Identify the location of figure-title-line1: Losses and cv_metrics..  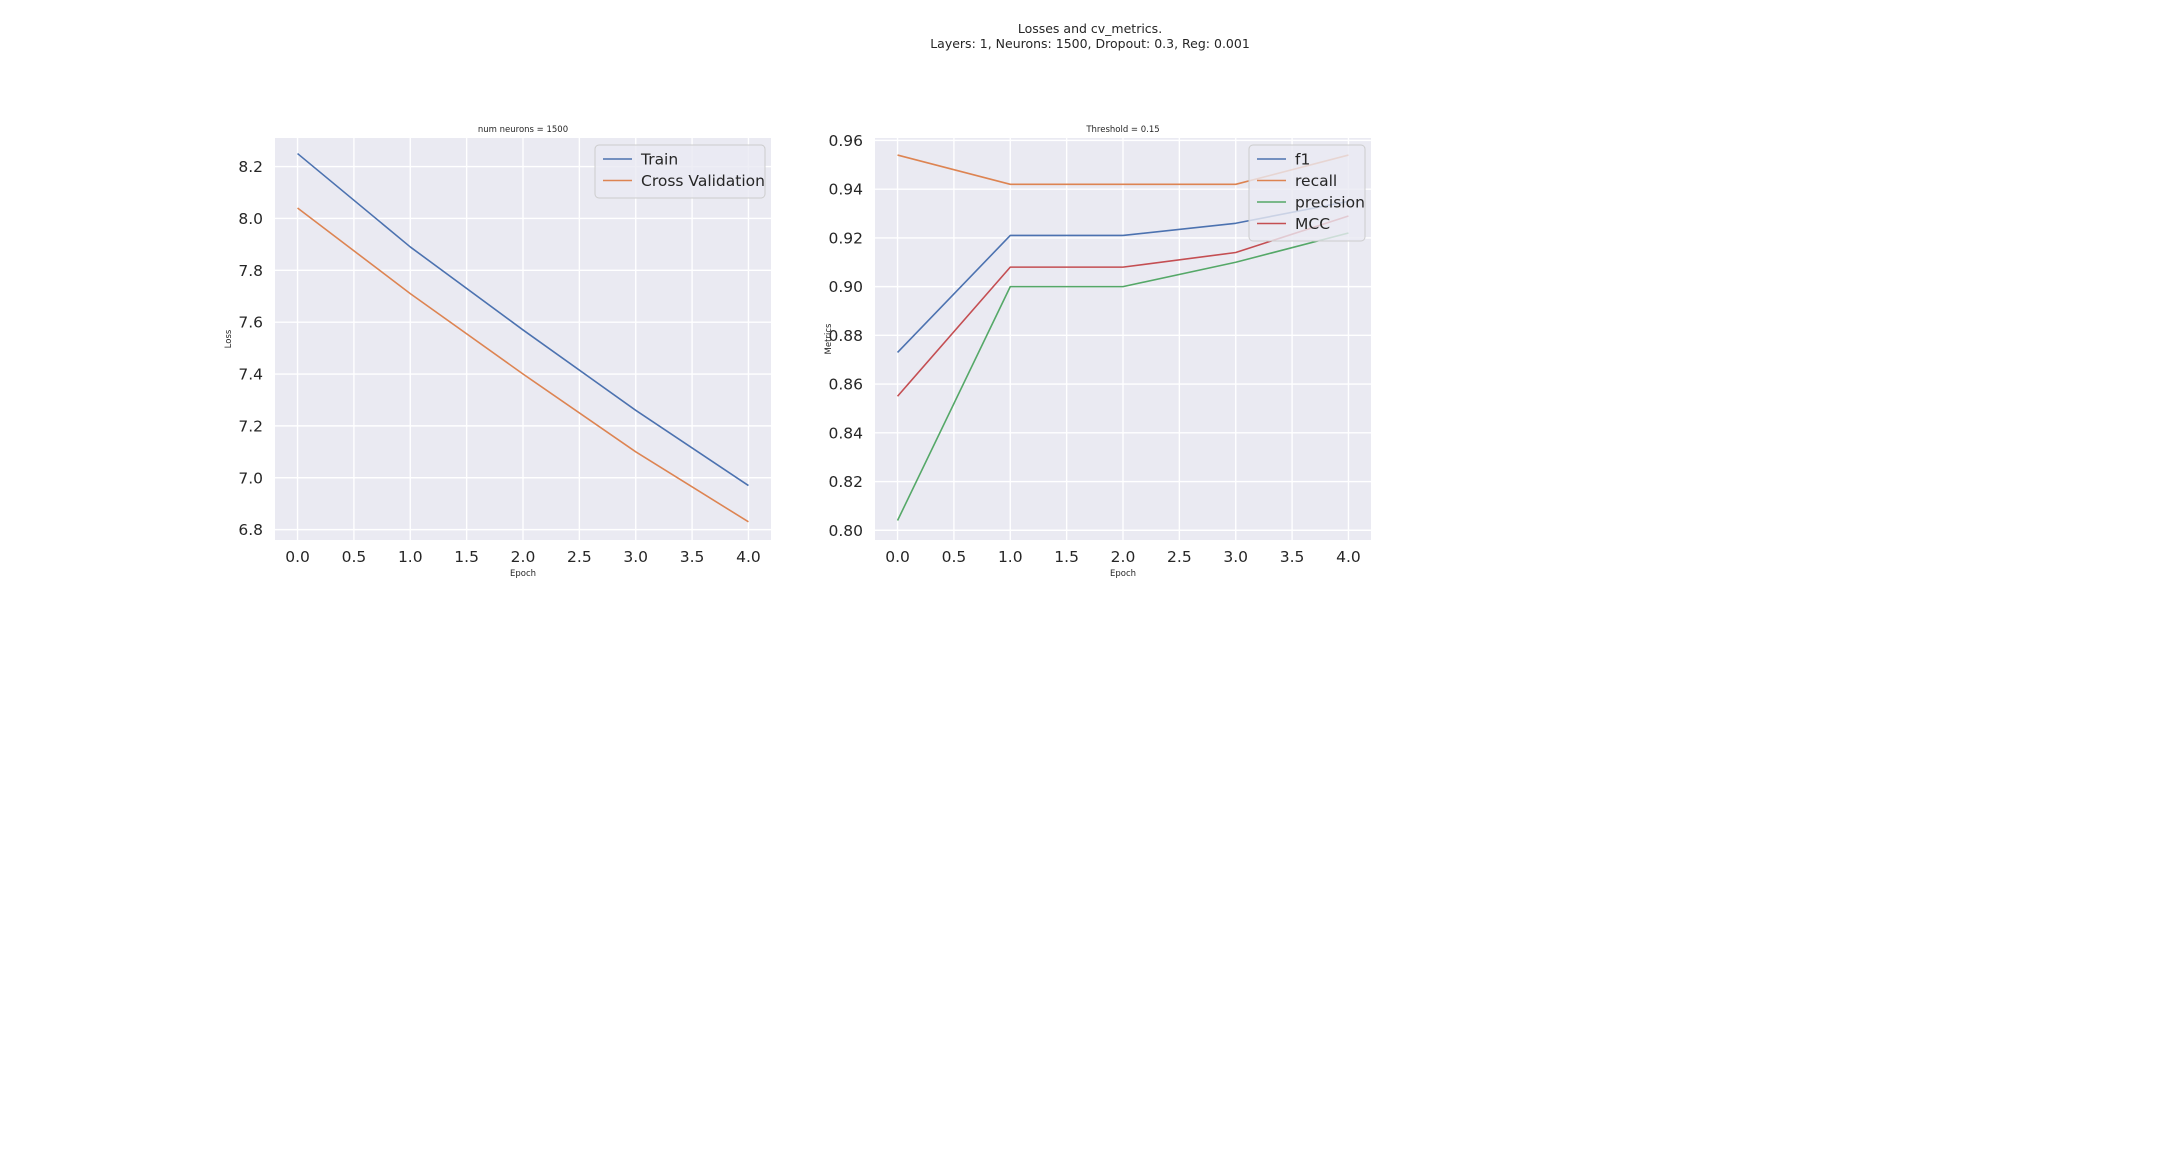
(1090, 28).